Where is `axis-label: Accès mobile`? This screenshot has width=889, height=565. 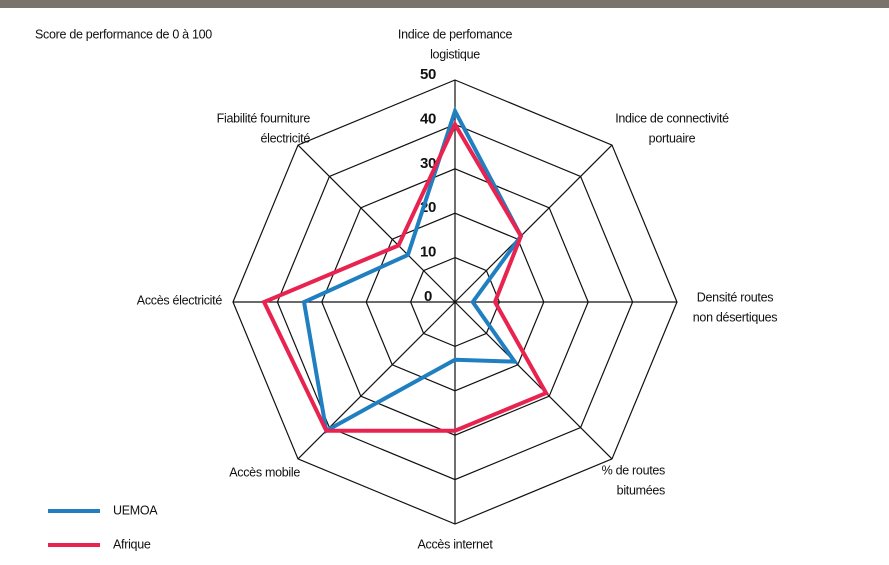
axis-label: Accès mobile is located at coordinates (264, 472).